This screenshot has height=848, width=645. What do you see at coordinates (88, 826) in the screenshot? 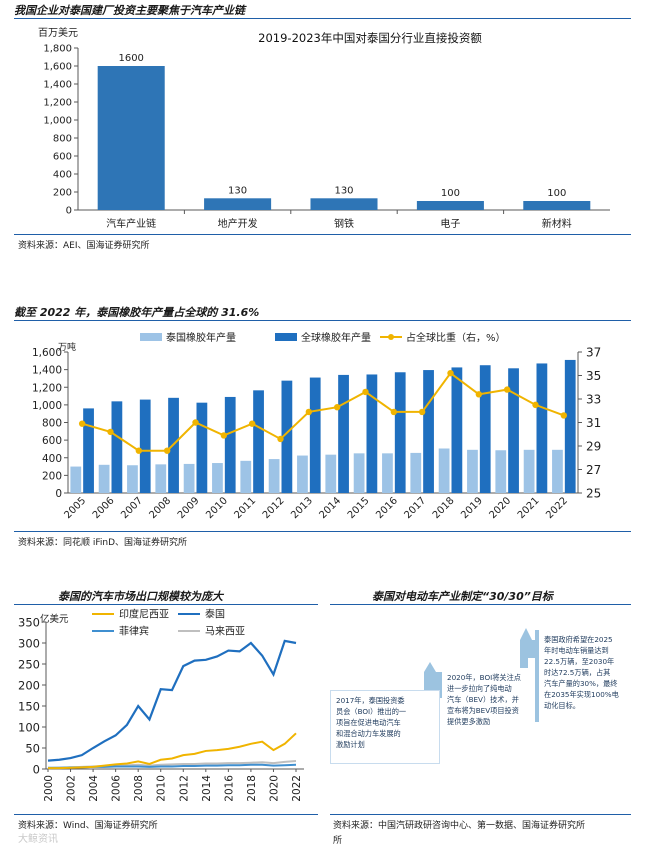
I see `section3-source: 资料来源：Wind、国海证券研究所` at bounding box center [88, 826].